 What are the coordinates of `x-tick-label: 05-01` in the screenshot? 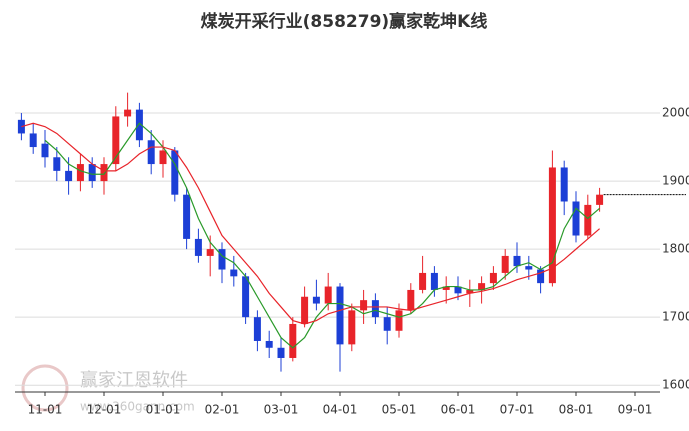 It's located at (399, 410).